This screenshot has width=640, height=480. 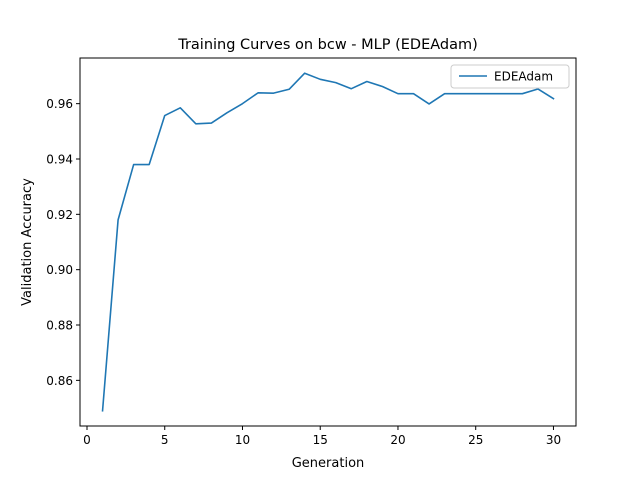 I want to click on x-tick-label: 10, so click(x=242, y=440).